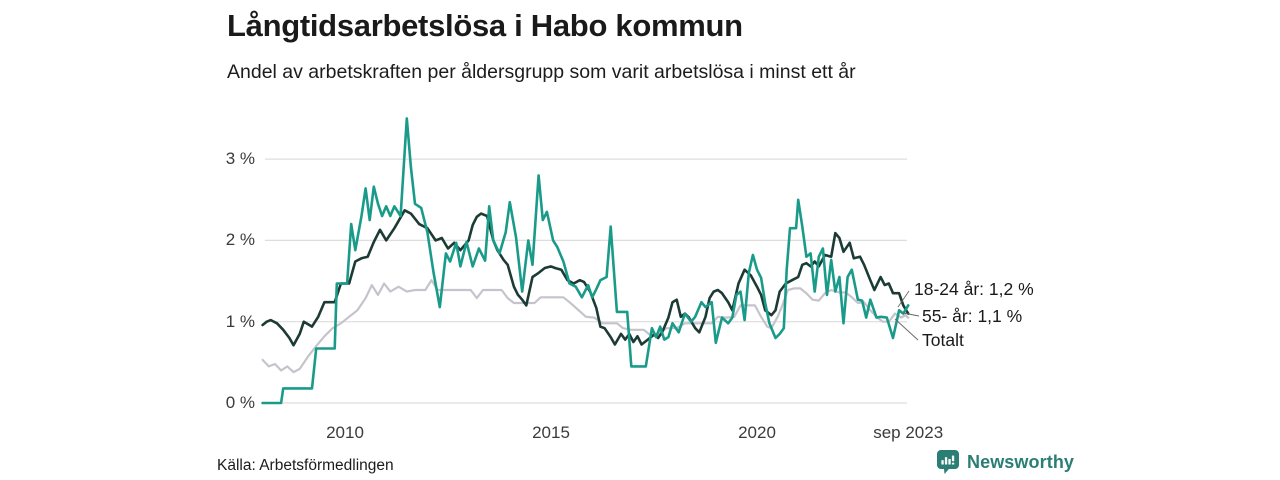 This screenshot has width=1280, height=480. I want to click on x-tick-label-2015: 2015, so click(551, 432).